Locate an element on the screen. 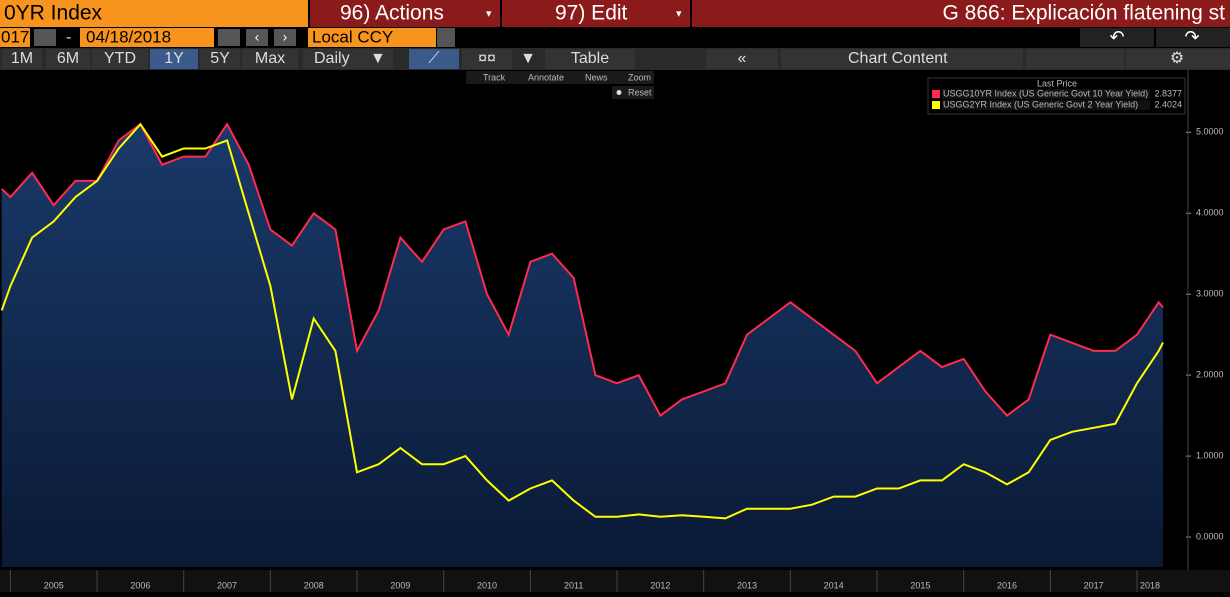 This screenshot has height=597, width=1230. next-button is located at coordinates (285, 37).